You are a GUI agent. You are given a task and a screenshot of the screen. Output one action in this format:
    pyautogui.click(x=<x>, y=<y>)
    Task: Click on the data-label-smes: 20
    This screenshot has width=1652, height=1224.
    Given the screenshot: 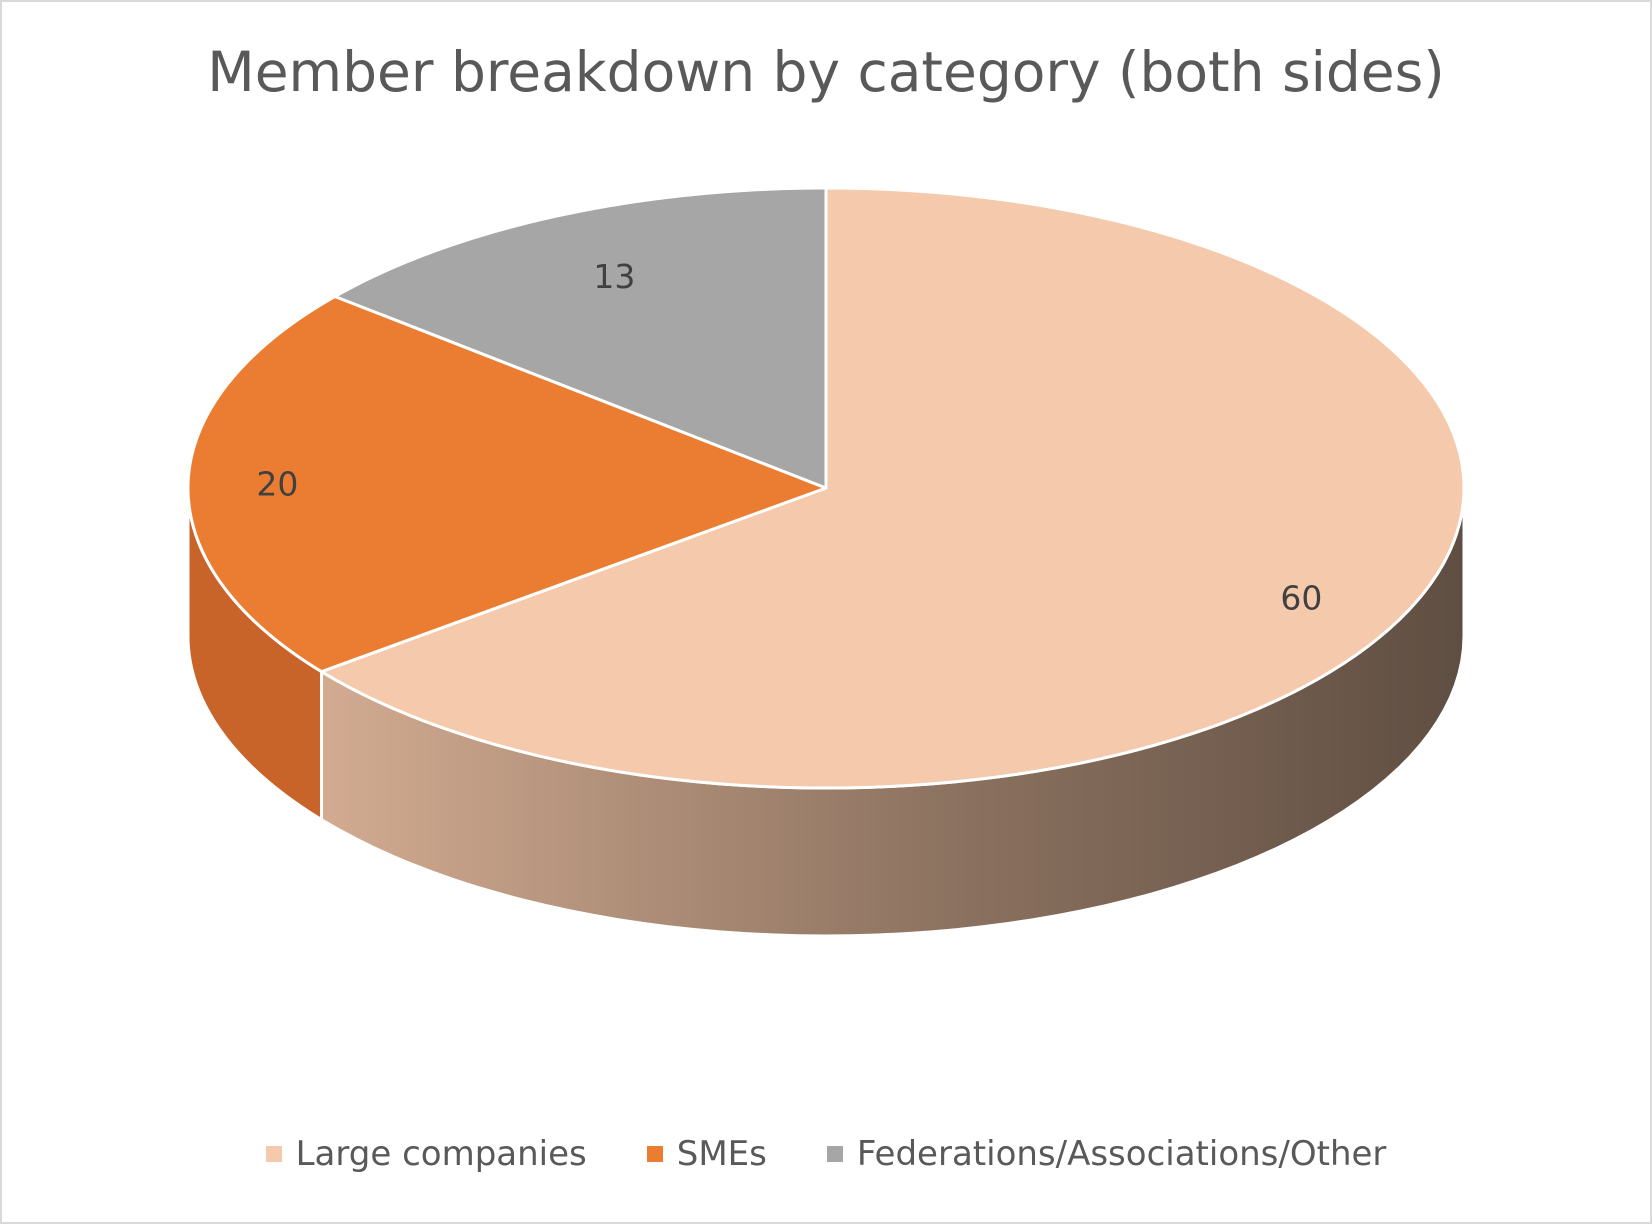 What is the action you would take?
    pyautogui.click(x=277, y=484)
    